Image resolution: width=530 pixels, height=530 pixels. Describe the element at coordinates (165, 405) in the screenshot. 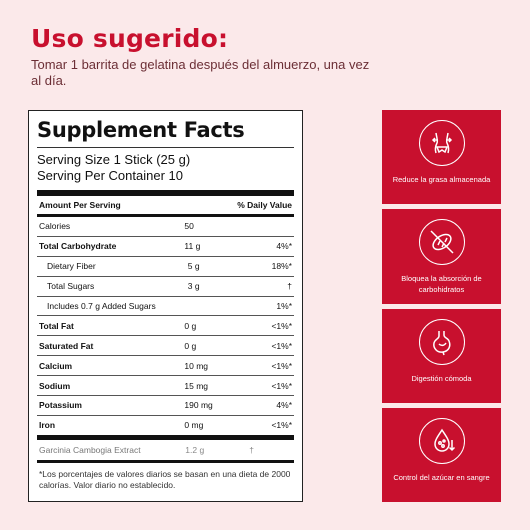

I see `table-row: Potassium 190 mg 4%*` at that location.